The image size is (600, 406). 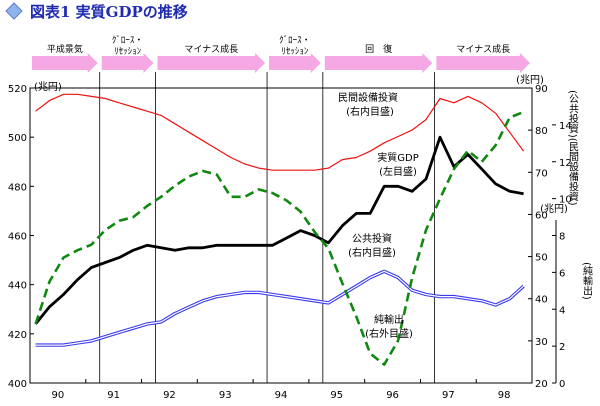 I want to click on right-outer-axis-label: (純輸出), so click(x=587, y=281).